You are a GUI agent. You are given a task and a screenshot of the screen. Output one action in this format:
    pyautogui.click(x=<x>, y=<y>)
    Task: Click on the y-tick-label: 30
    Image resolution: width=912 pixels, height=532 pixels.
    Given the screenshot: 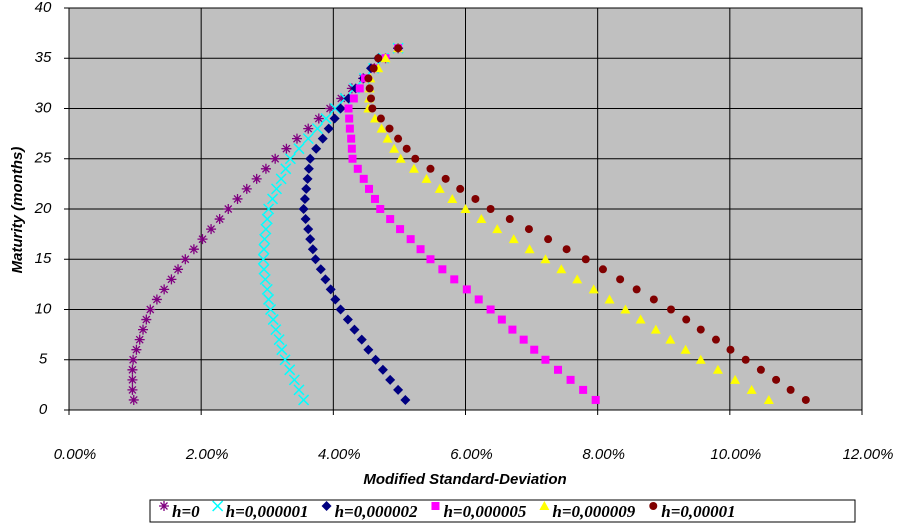 What is the action you would take?
    pyautogui.click(x=43, y=107)
    